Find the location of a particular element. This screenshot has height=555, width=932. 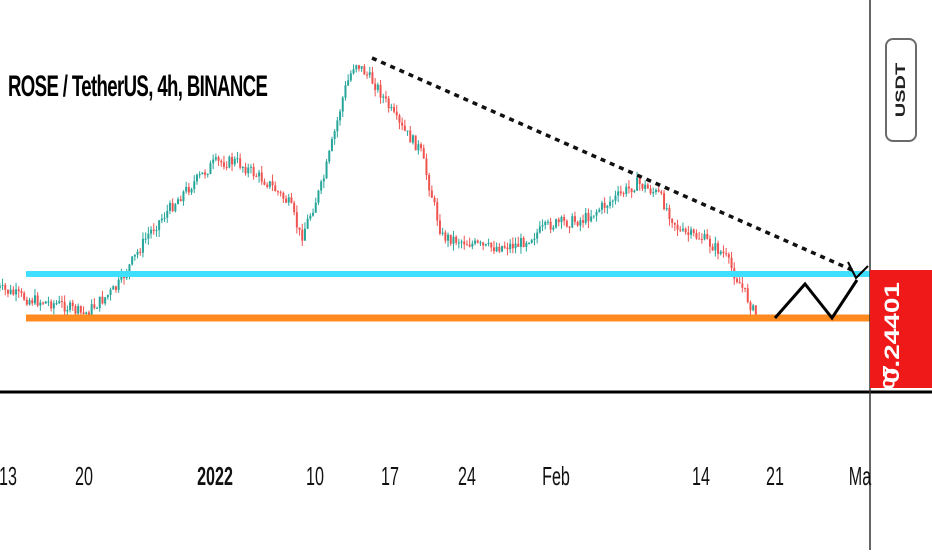

projection-path is located at coordinates (816, 300).